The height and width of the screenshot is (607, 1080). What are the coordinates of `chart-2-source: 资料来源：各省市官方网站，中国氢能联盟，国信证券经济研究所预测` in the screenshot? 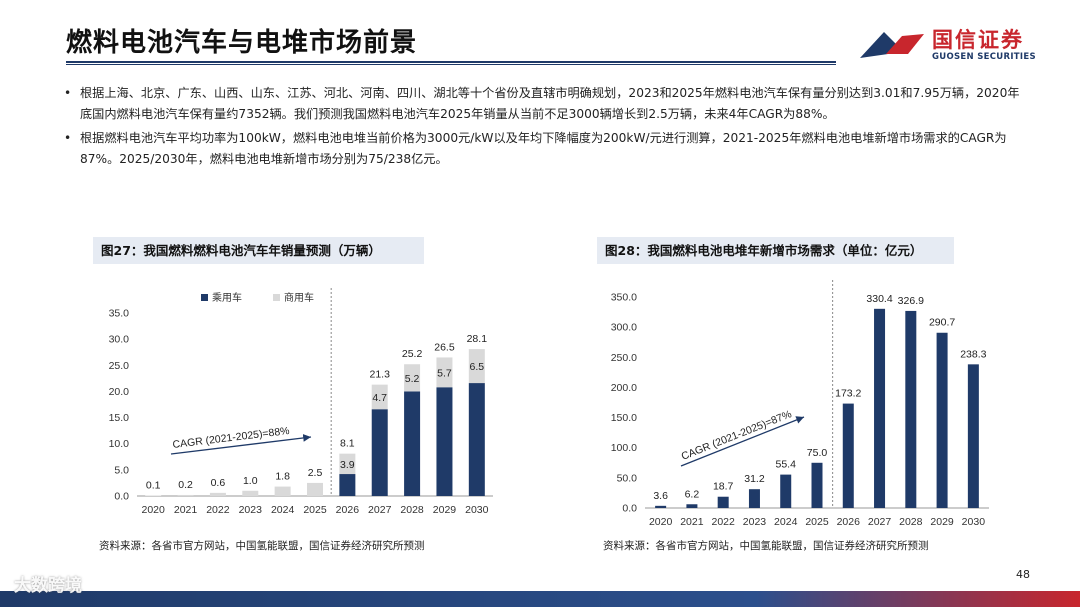 It's located at (766, 546).